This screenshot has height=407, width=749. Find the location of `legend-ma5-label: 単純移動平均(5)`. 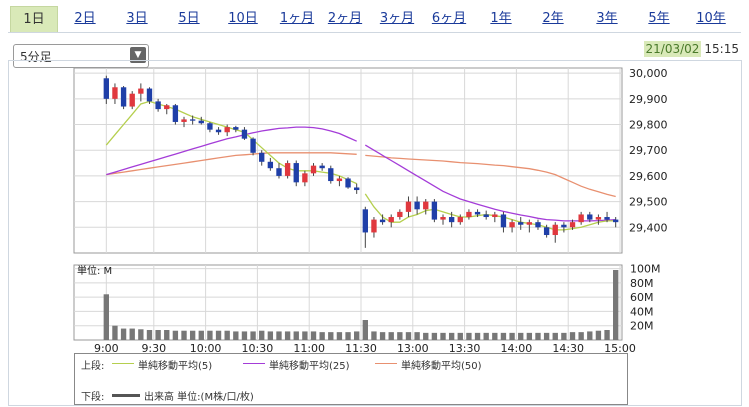

legend-ma5-label: 単純移動平均(5) is located at coordinates (175, 366).